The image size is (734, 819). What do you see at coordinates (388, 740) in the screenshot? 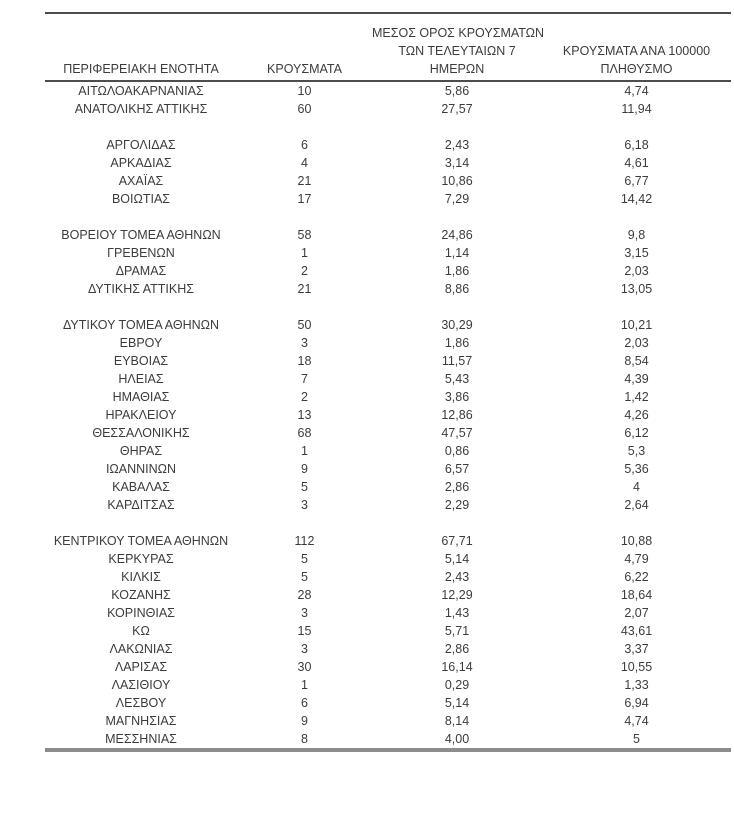
I see `table-row: ΜΕΣΣΗΝΙΑΣ 8 4,00 5` at bounding box center [388, 740].